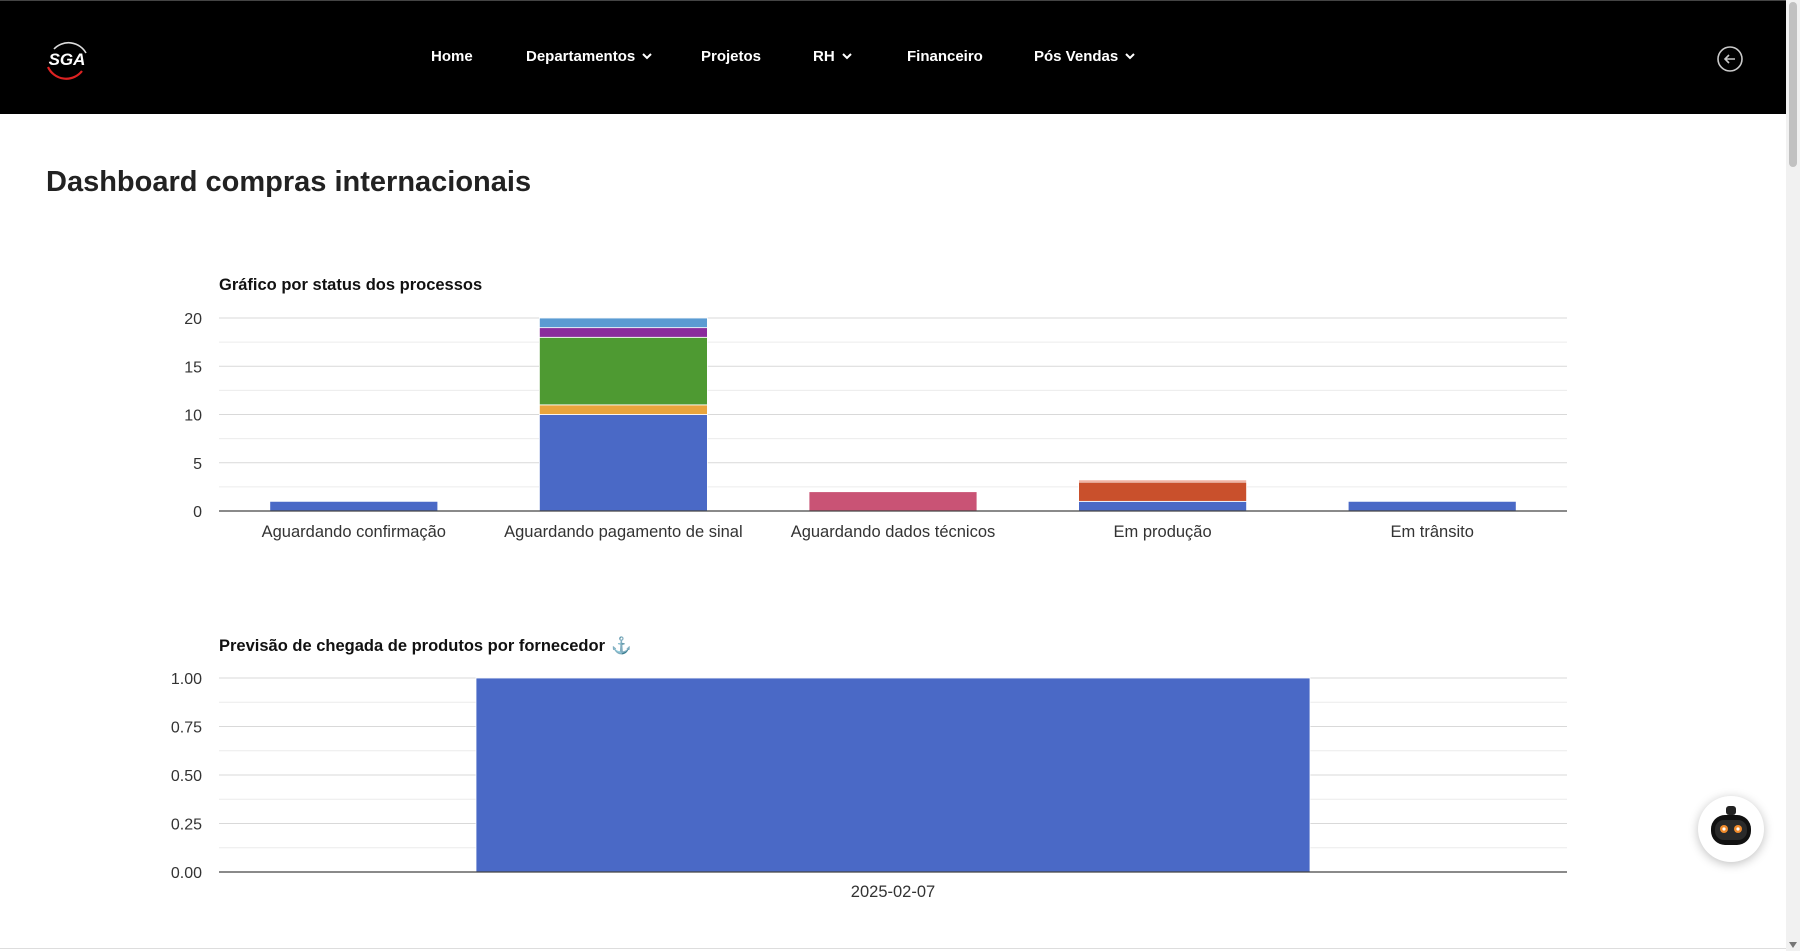 The image size is (1800, 951). I want to click on nav-departamentos: Departamentos, so click(589, 56).